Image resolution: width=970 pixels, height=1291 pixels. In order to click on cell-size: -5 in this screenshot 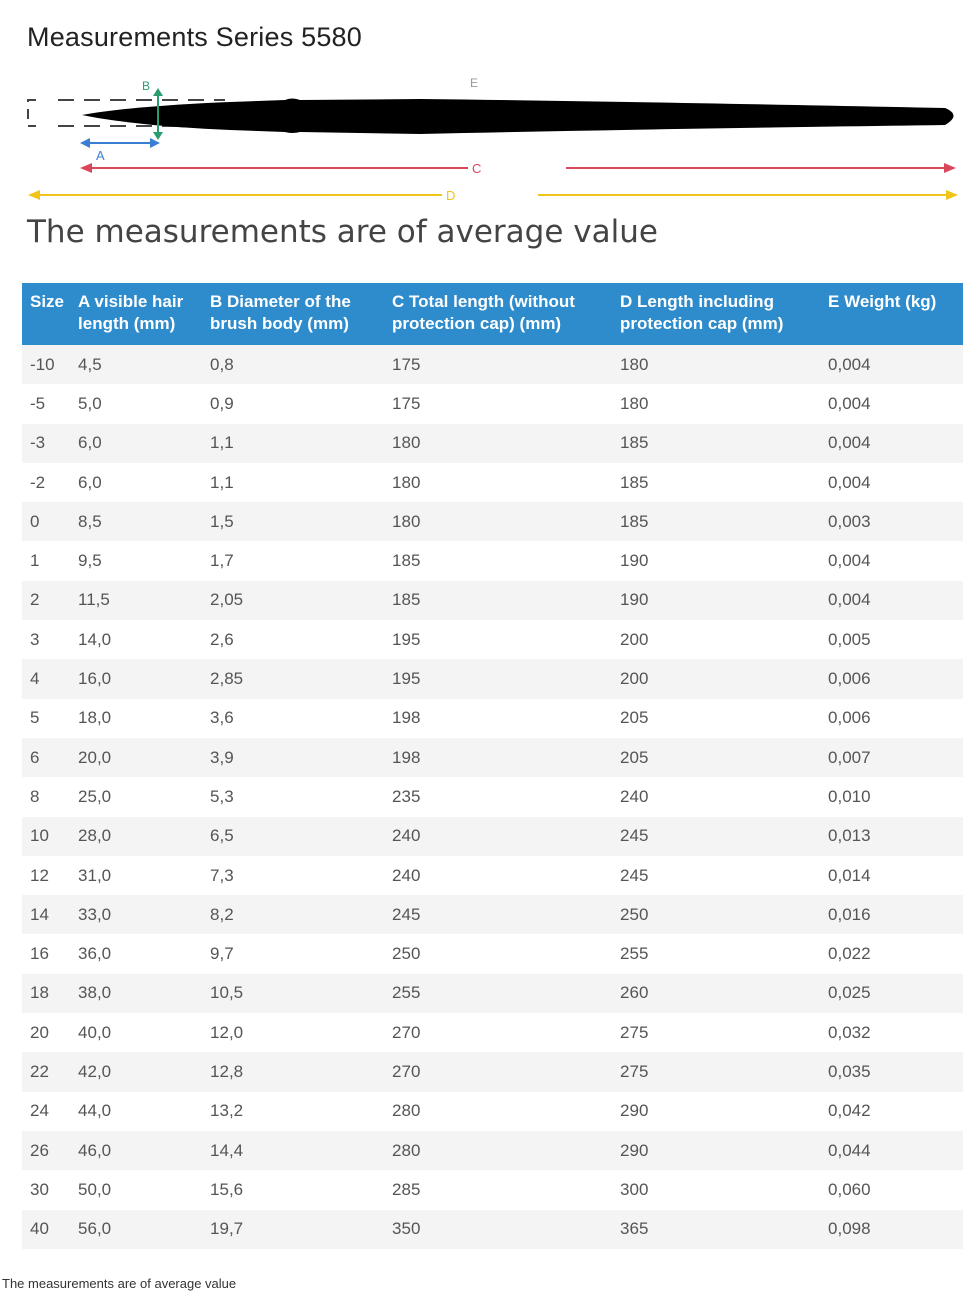, I will do `click(46, 404)`.